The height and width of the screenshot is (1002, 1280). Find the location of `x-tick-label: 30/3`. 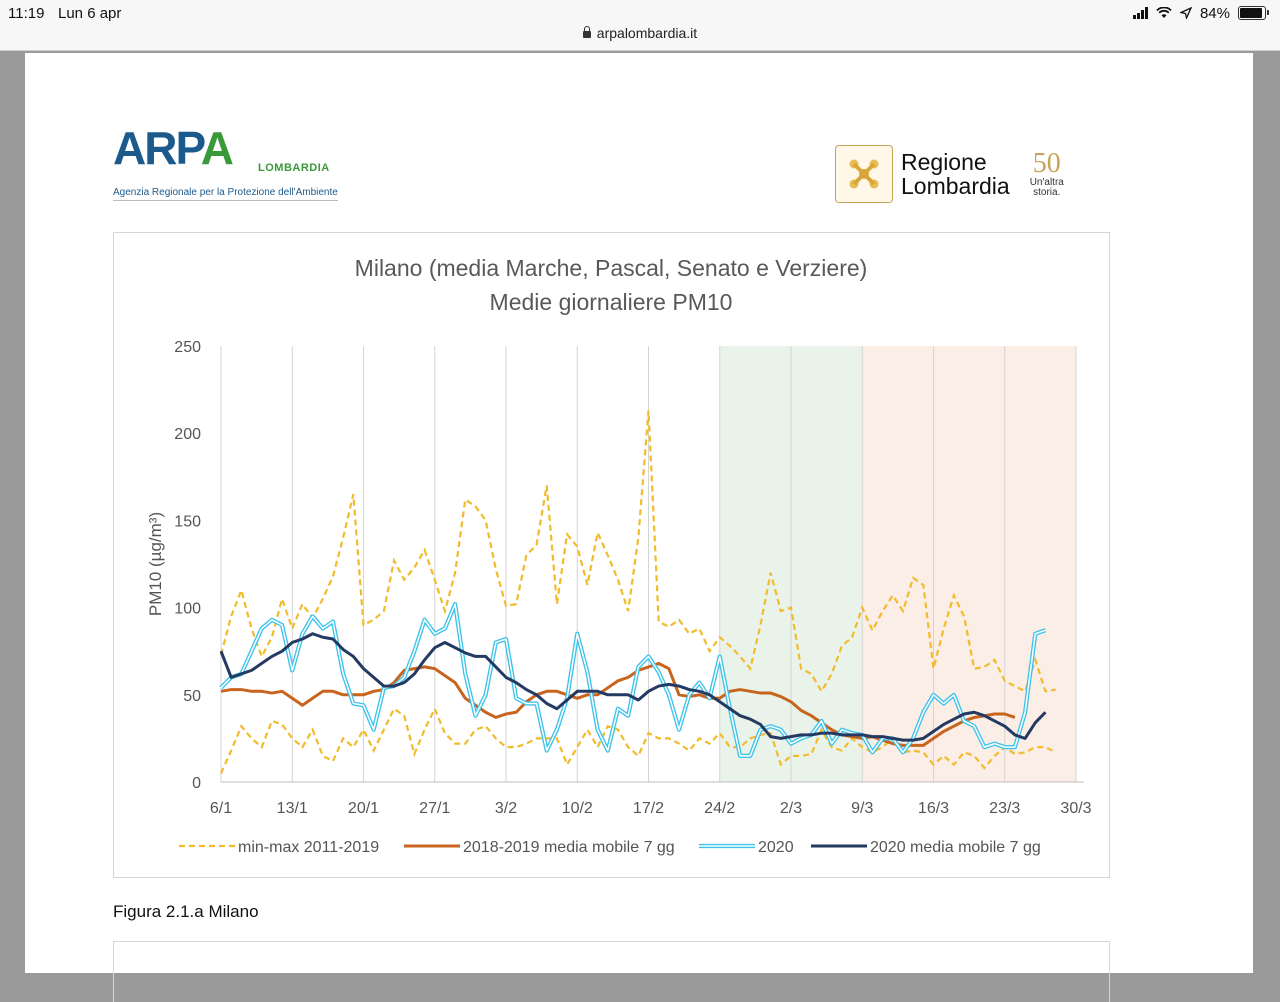

x-tick-label: 30/3 is located at coordinates (1075, 808).